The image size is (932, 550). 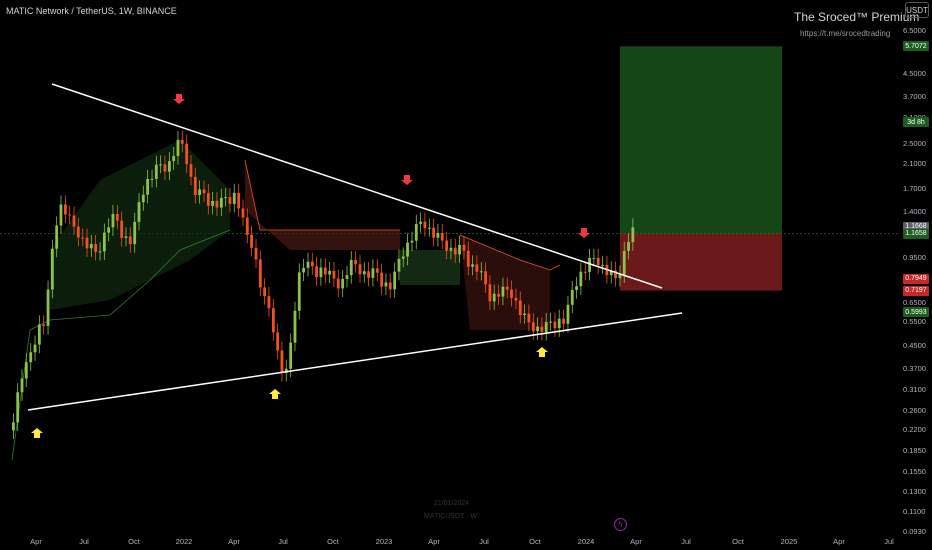 I want to click on price-badge: 1.1658, so click(x=916, y=233).